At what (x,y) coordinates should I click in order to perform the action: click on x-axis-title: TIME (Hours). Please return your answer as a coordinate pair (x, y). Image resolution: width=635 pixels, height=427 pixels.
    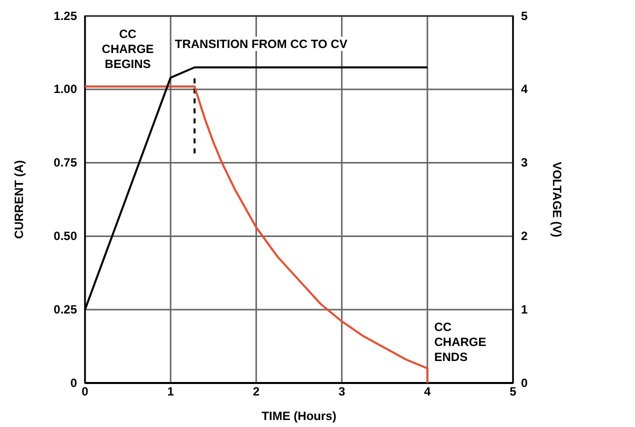
    Looking at the image, I should click on (299, 416).